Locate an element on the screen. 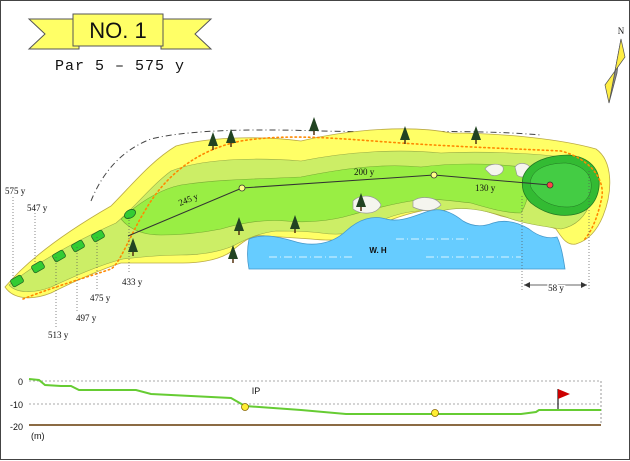  tree-icon is located at coordinates (314, 126).